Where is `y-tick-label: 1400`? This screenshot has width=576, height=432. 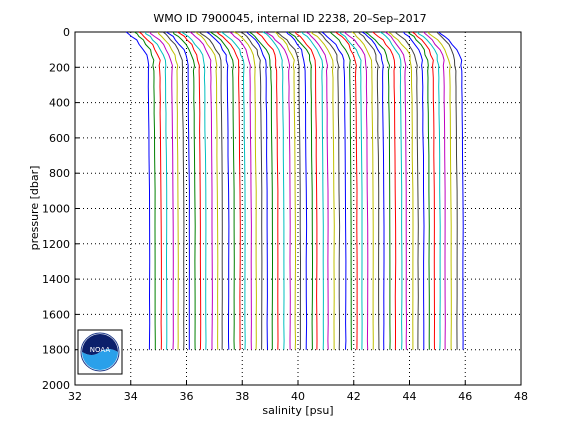 y-tick-label: 1400 is located at coordinates (56, 279).